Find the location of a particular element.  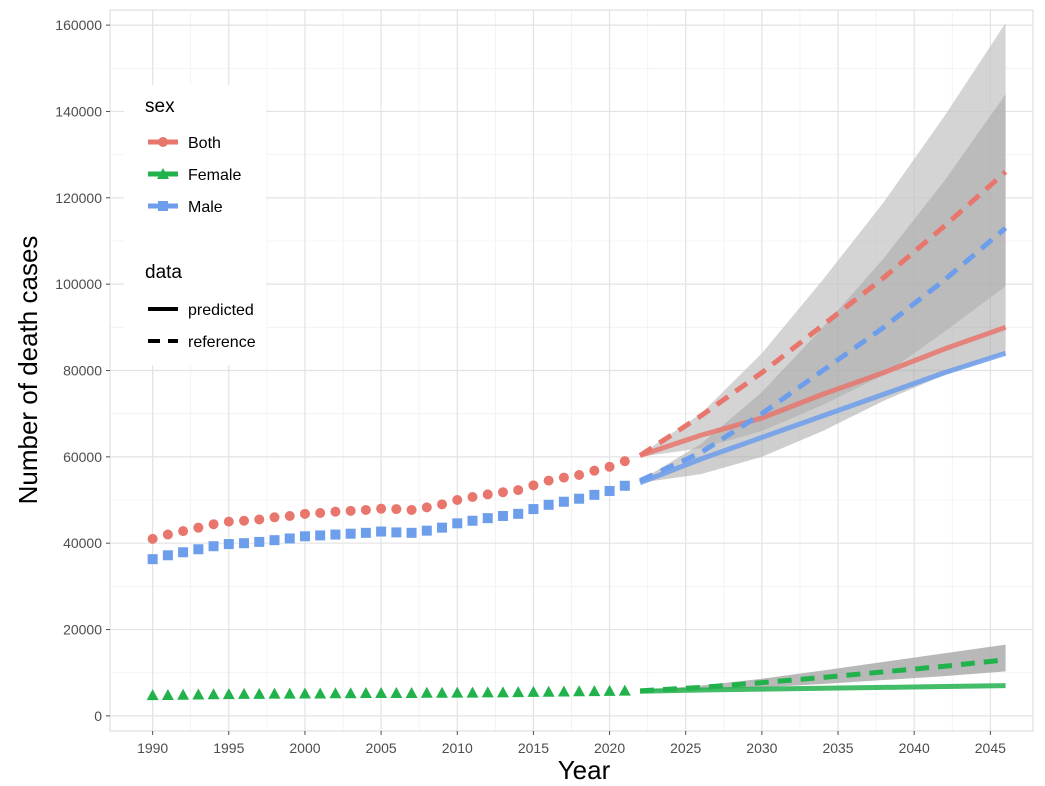

y-tick-label: 160000 is located at coordinates (78, 25).